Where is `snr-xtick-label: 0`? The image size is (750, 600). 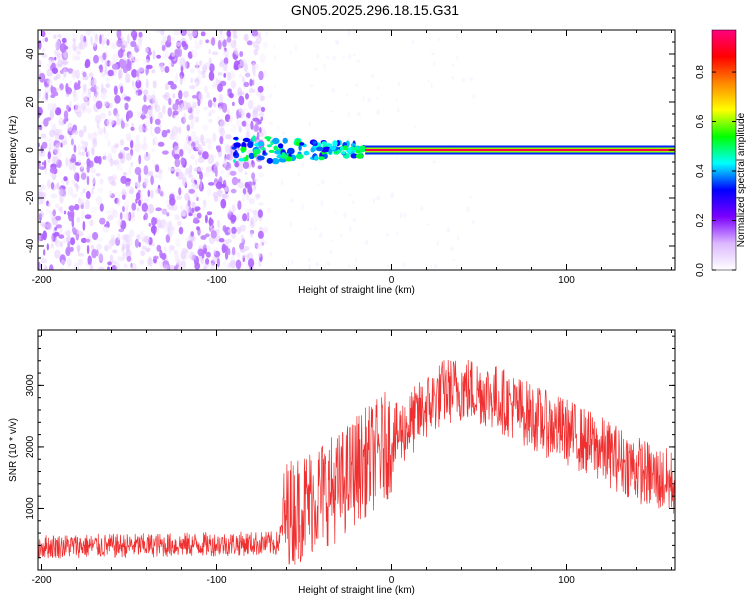
snr-xtick-label: 0 is located at coordinates (392, 580).